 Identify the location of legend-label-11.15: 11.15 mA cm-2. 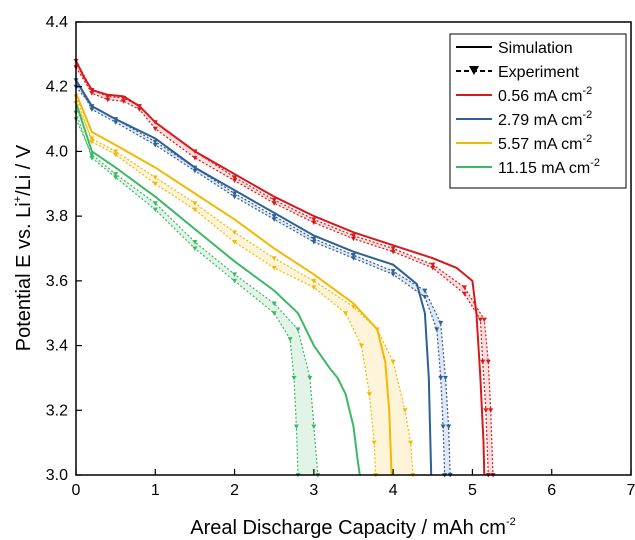
(549, 167).